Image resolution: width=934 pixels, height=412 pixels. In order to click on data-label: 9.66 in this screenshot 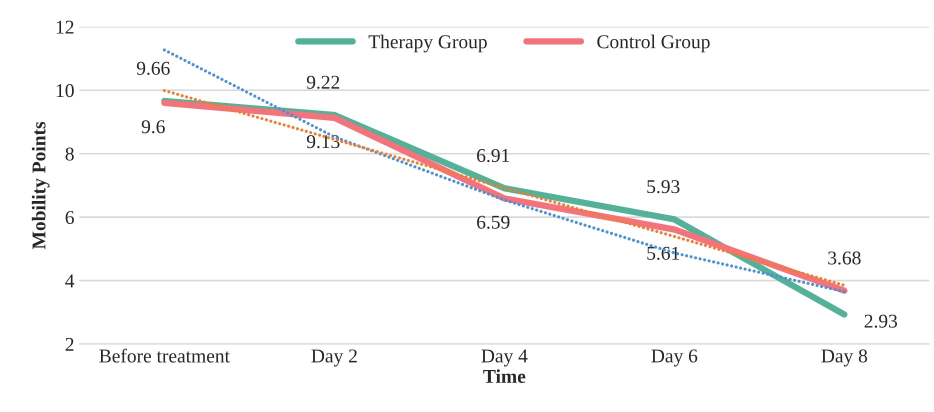, I will do `click(153, 68)`.